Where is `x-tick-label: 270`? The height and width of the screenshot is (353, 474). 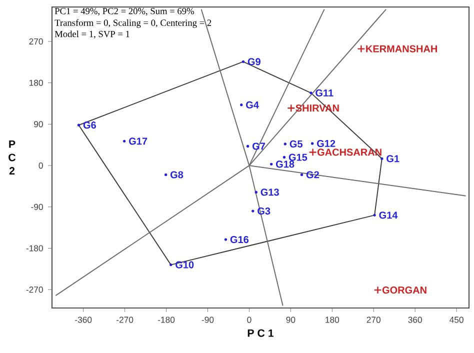
x-tick-label: 270 is located at coordinates (373, 319).